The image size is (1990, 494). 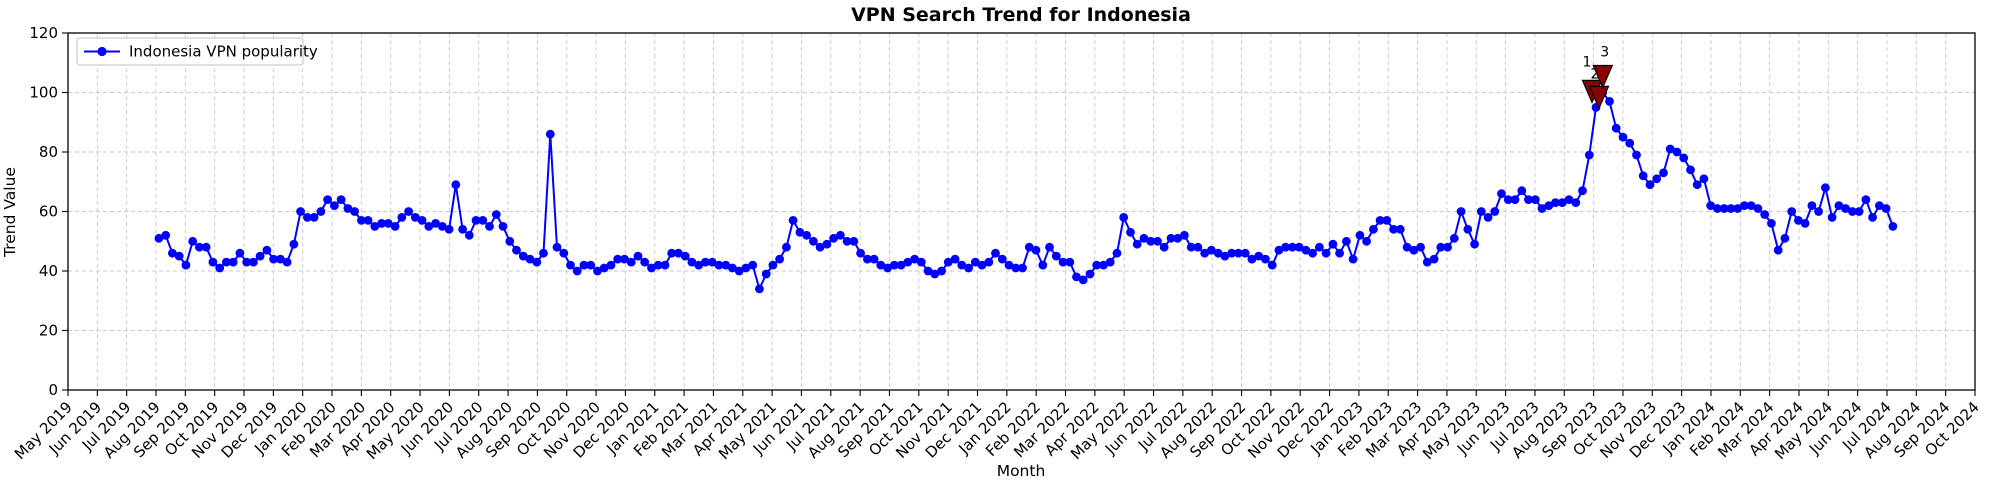 What do you see at coordinates (223, 52) in the screenshot?
I see `legend-label: Indonesia VPN popularity` at bounding box center [223, 52].